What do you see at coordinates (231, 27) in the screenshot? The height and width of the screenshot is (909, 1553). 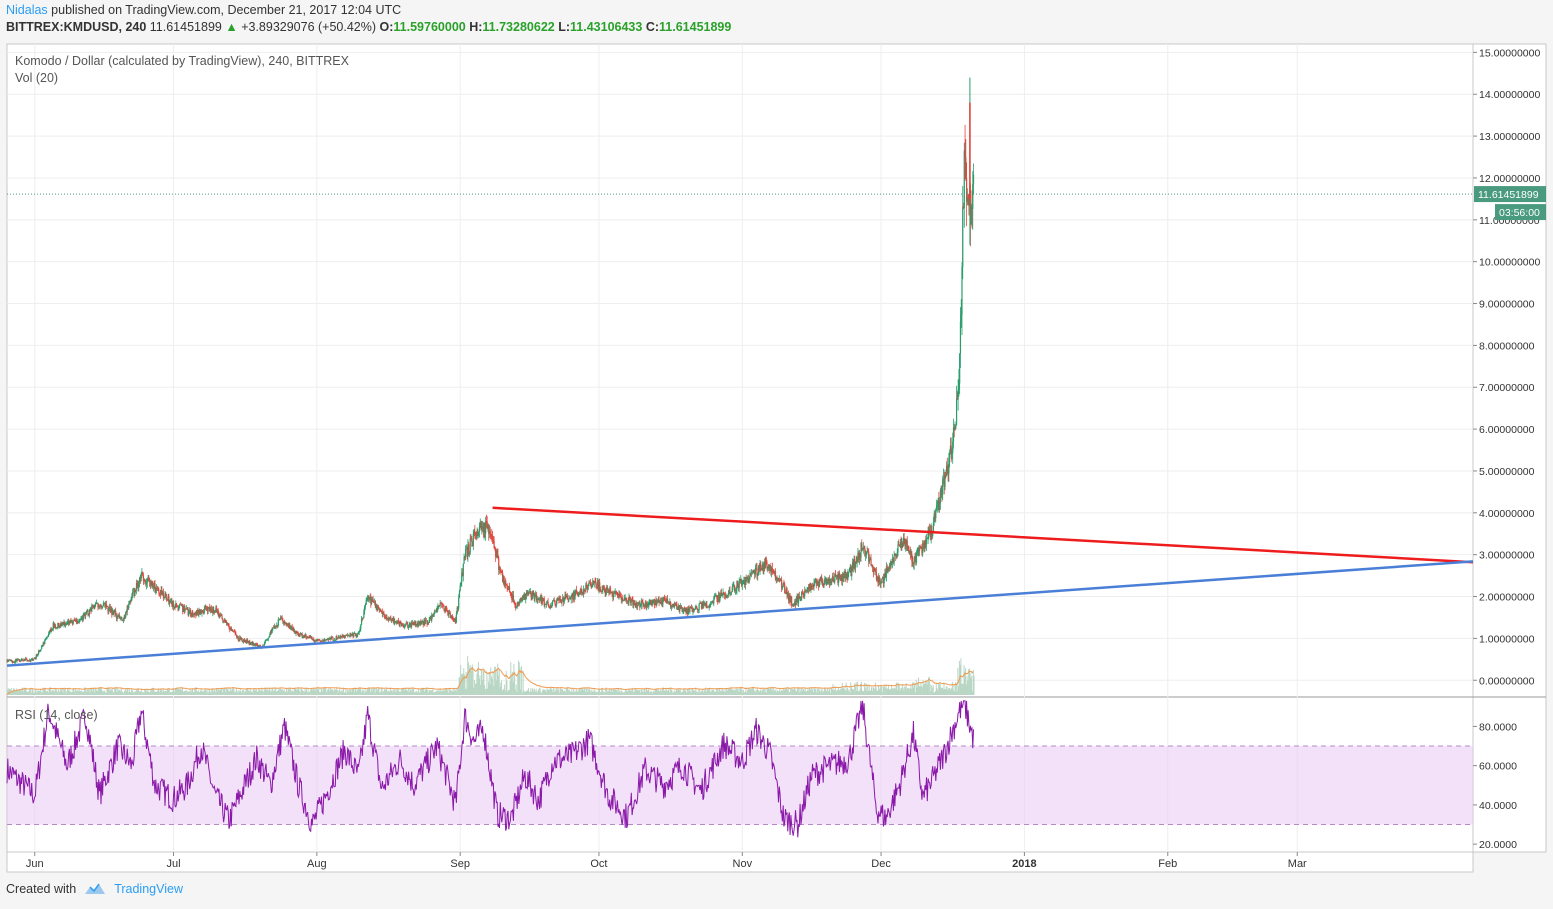 I see `up-arrow-icon: ▲` at bounding box center [231, 27].